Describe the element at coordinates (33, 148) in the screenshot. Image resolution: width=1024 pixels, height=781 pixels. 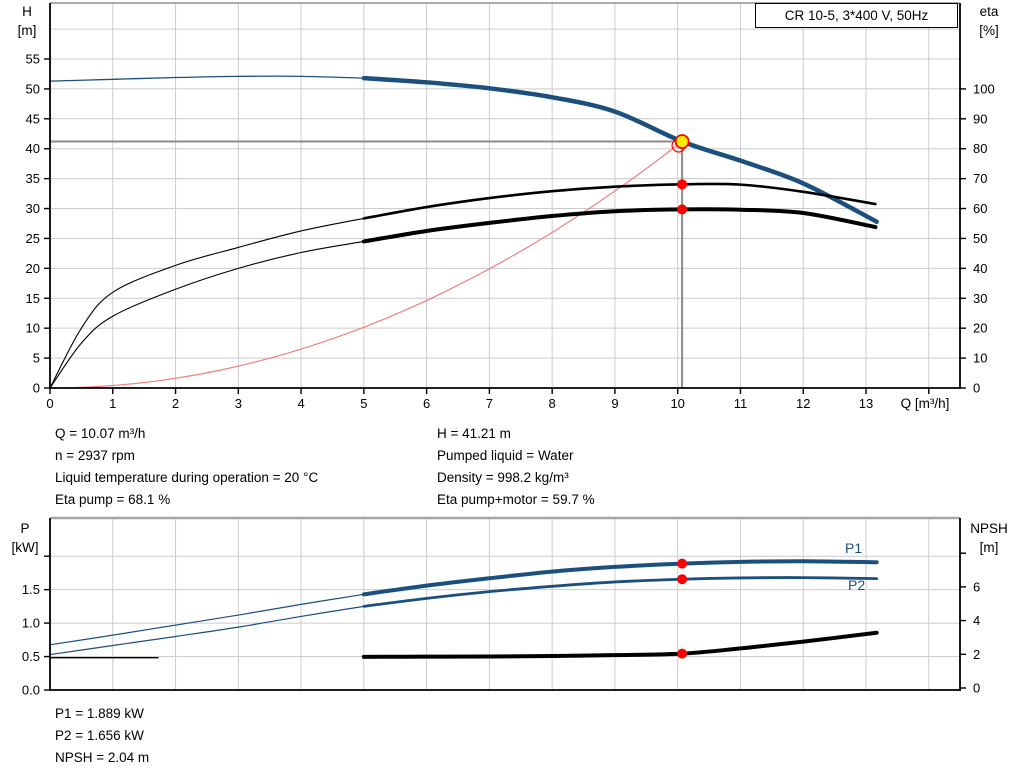
I see `left-tick-label: 40` at that location.